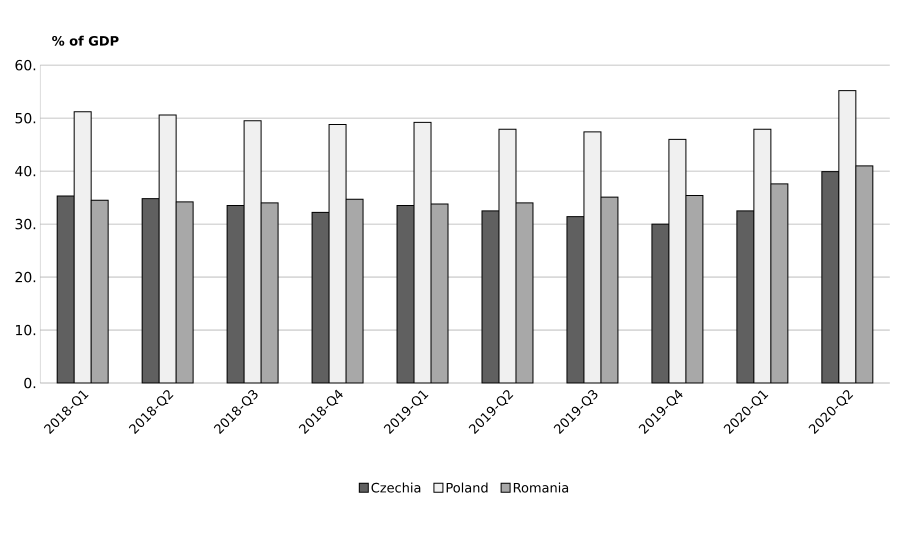  What do you see at coordinates (26, 118) in the screenshot?
I see `y-tick-label: 50.` at bounding box center [26, 118].